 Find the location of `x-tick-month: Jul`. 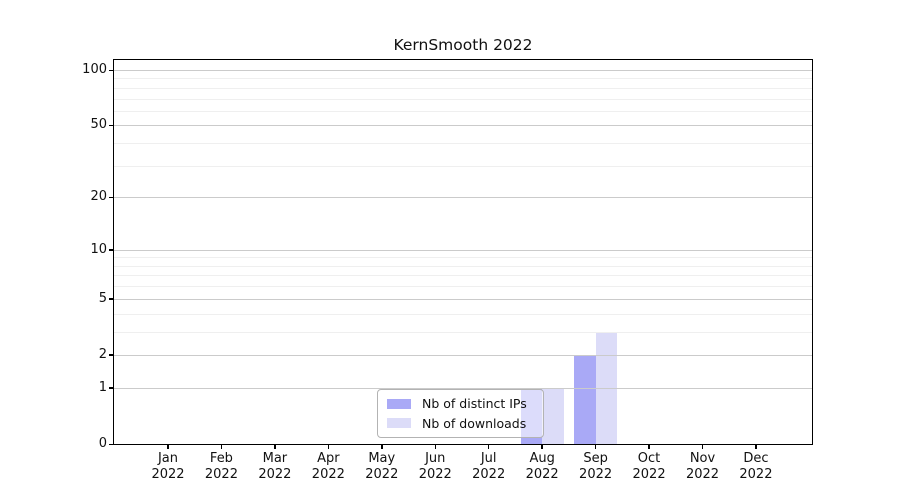

x-tick-month: Jul is located at coordinates (488, 458).